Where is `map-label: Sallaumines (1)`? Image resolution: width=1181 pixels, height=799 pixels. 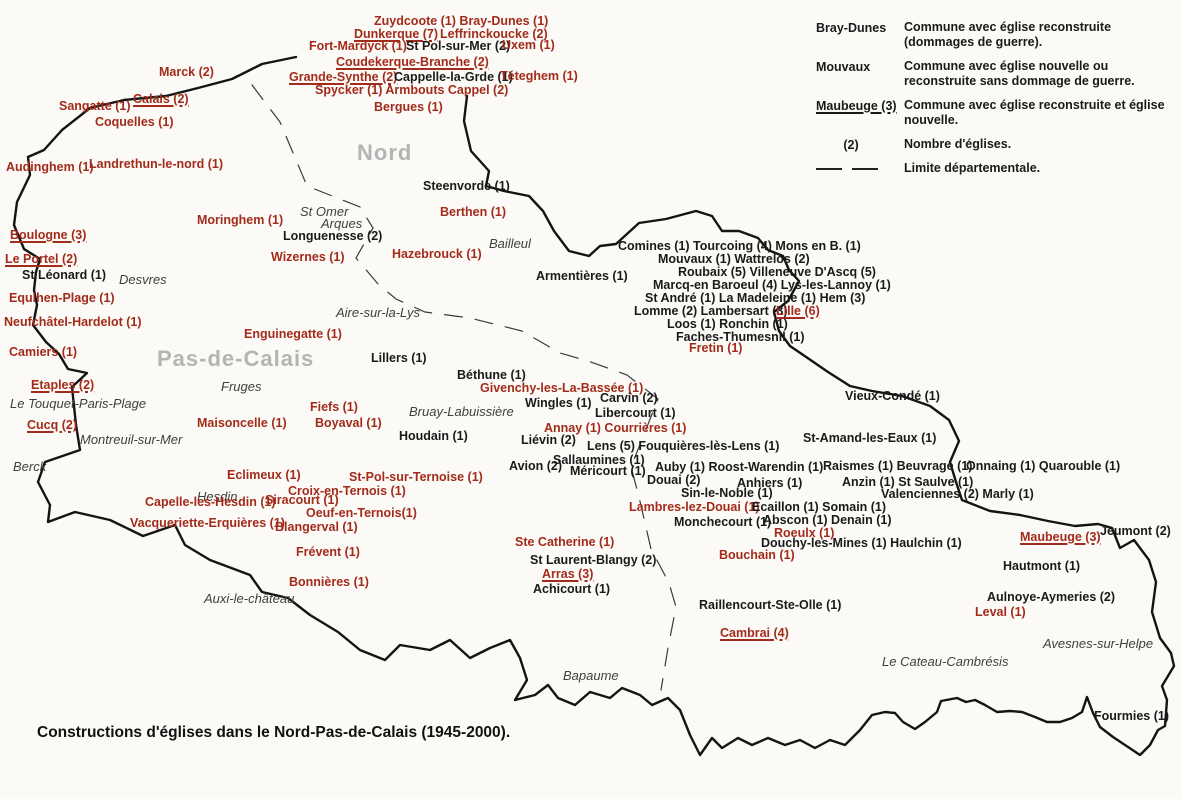
map-label: Sallaumines (1) is located at coordinates (599, 460).